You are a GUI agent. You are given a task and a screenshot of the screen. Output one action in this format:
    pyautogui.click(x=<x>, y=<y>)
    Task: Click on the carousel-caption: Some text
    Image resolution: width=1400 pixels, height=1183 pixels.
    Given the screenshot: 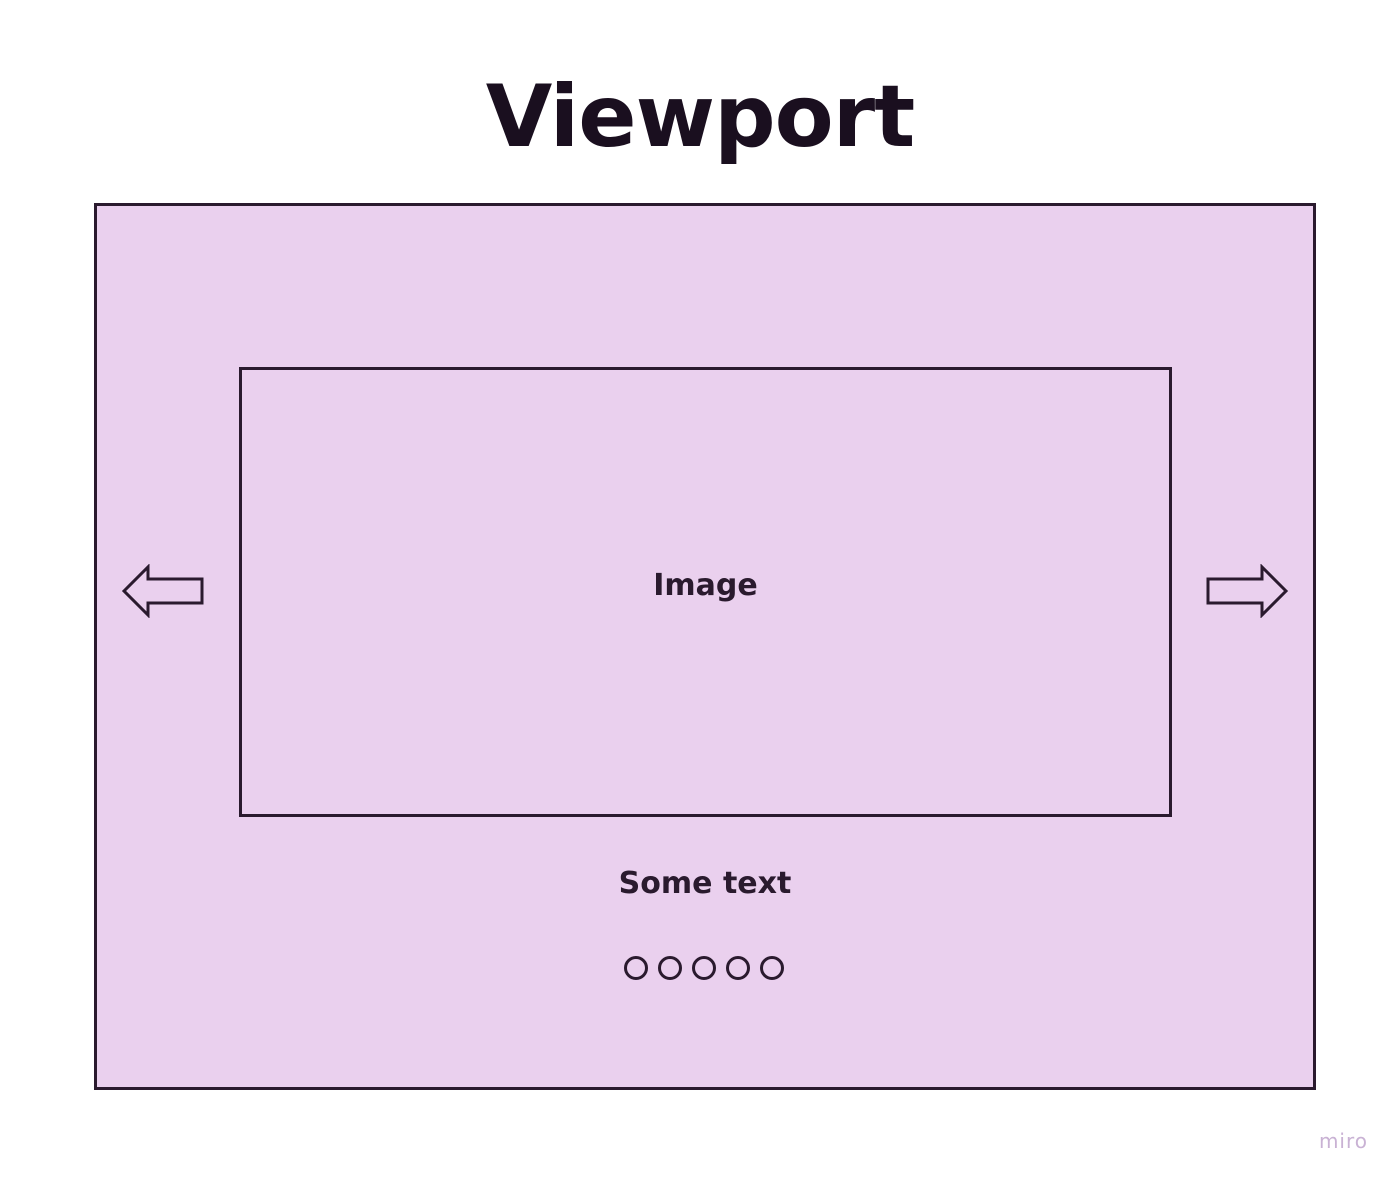 What is the action you would take?
    pyautogui.click(x=705, y=883)
    